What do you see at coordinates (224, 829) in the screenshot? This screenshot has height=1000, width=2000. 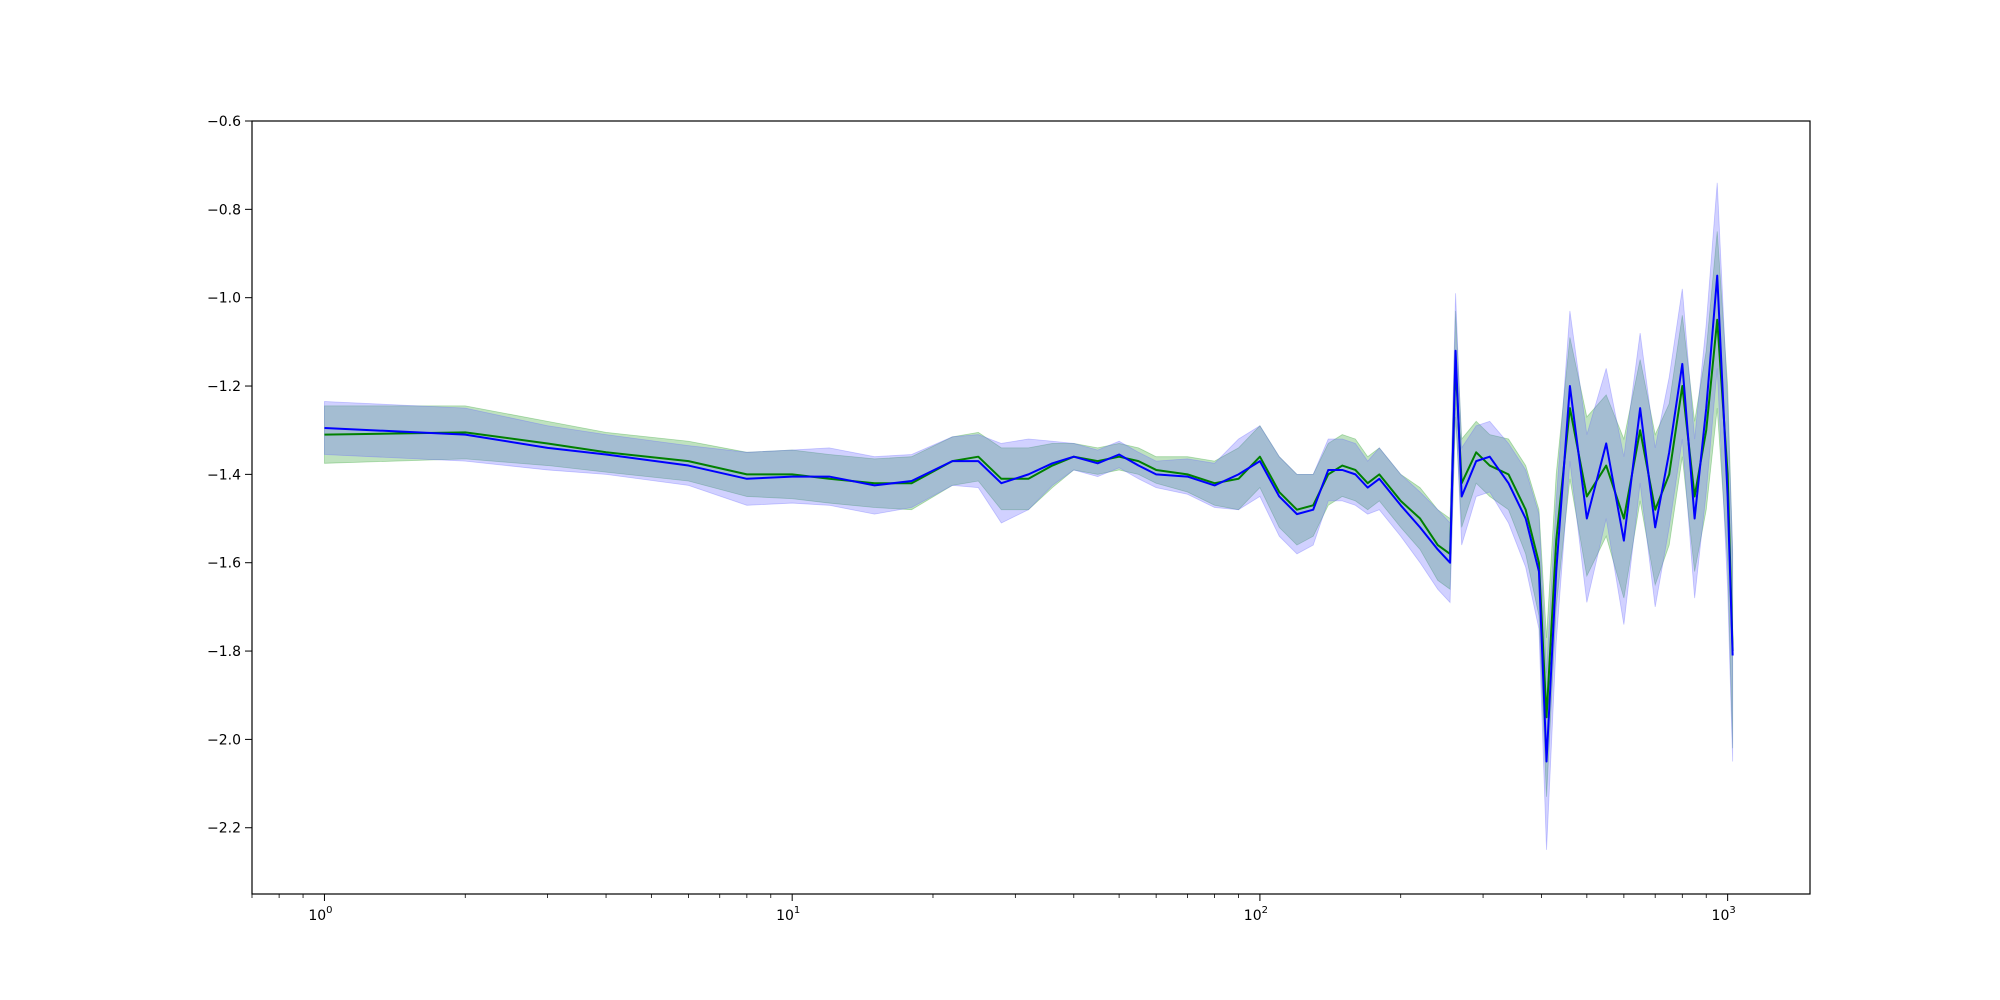 I see `y-tick-label: −2.2` at bounding box center [224, 829].